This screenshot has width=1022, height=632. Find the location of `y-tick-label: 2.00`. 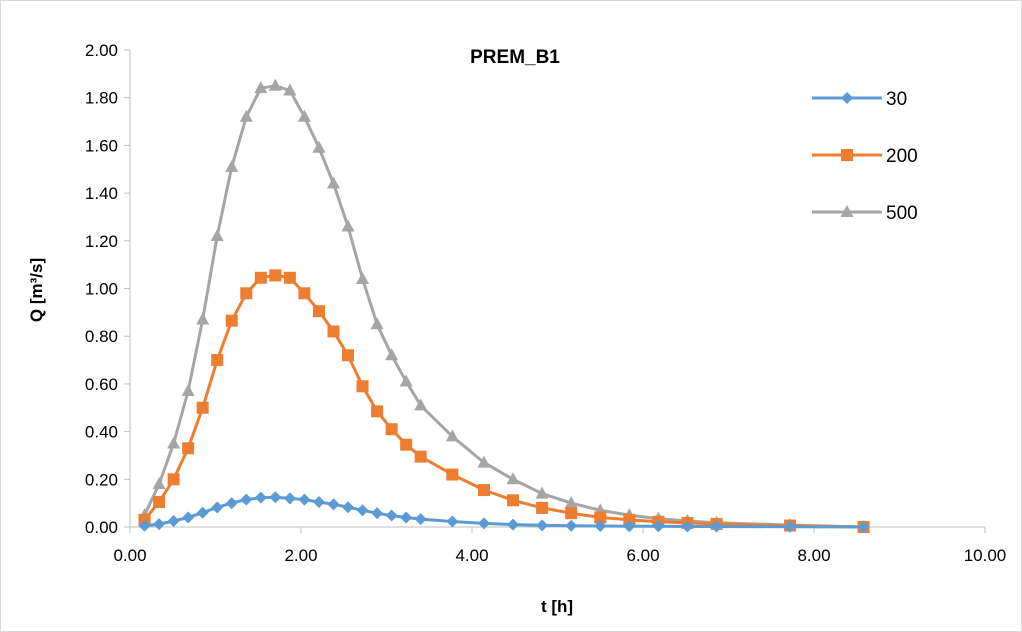

y-tick-label: 2.00 is located at coordinates (101, 50).